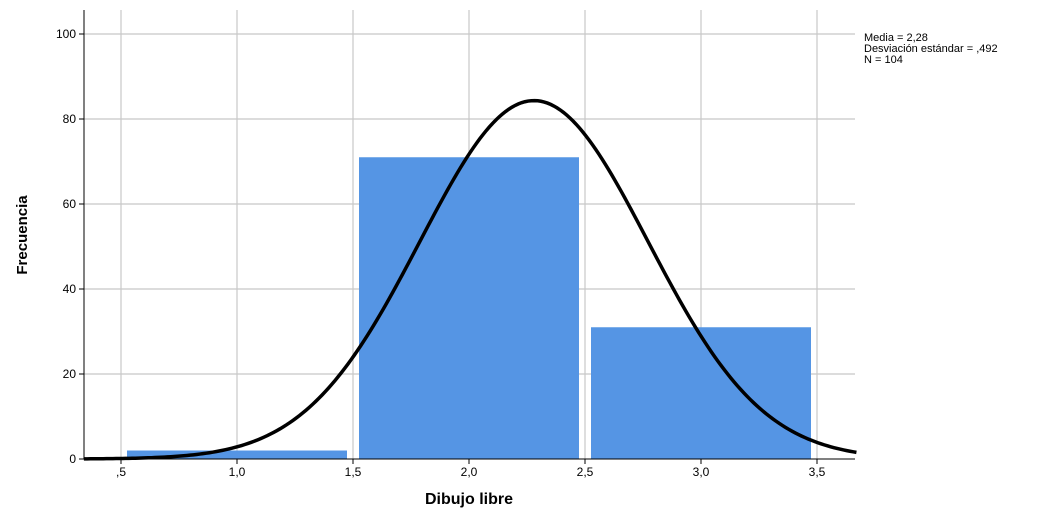 This screenshot has height=510, width=1046. I want to click on x-tick-label-6: 3,5, so click(817, 472).